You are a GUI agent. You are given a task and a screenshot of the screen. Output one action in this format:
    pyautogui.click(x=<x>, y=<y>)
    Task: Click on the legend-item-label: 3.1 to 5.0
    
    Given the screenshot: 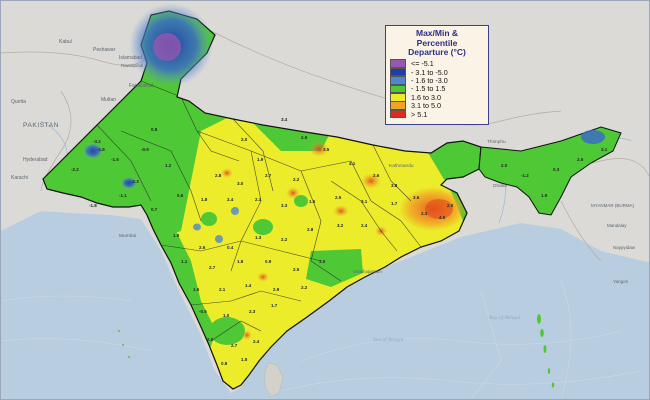 What is the action you would take?
    pyautogui.click(x=426, y=106)
    